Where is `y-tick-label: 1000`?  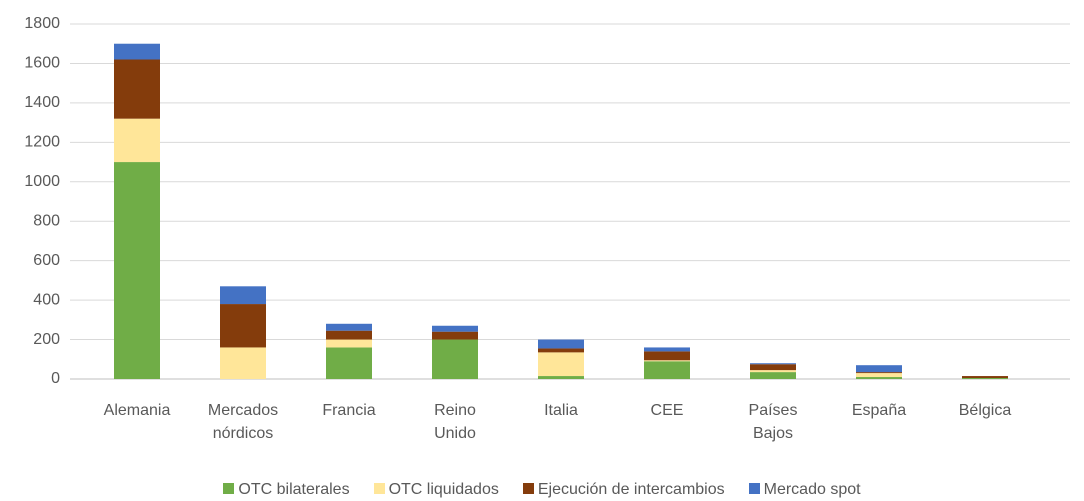 y-tick-label: 1000 is located at coordinates (42, 181).